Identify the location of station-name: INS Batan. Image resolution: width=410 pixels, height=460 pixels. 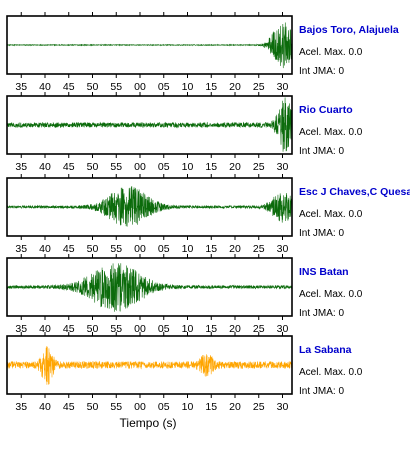
(324, 272).